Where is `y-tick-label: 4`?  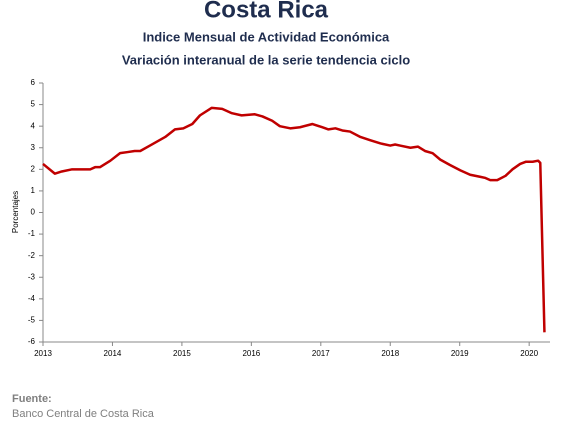 y-tick-label: 4 is located at coordinates (33, 125).